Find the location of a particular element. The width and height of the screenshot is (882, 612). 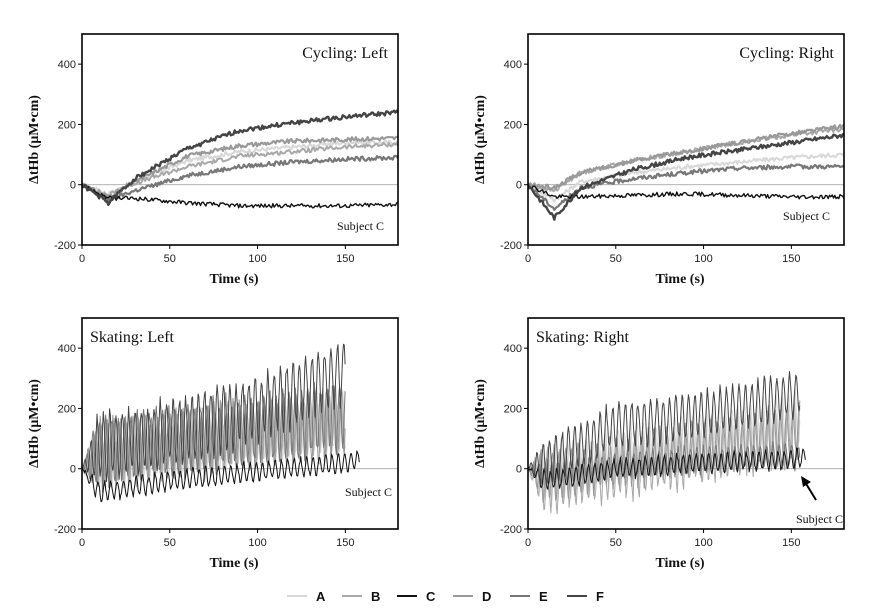

legend-label-d: D is located at coordinates (486, 596).